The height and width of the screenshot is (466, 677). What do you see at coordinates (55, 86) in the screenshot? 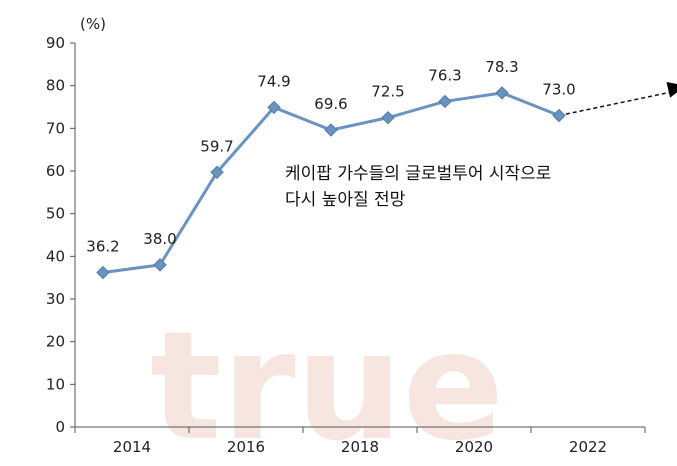
I see `y-tick-label: 80` at bounding box center [55, 86].